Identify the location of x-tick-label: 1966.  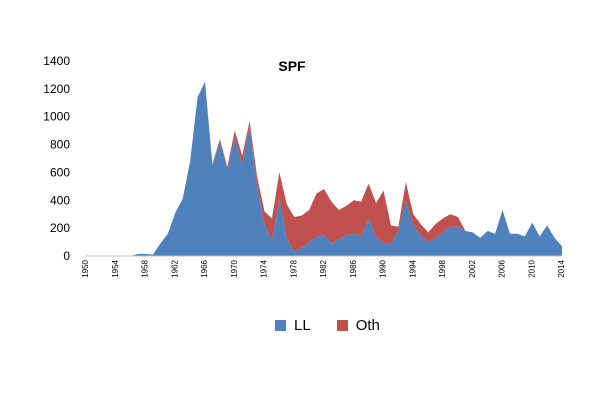
(204, 268).